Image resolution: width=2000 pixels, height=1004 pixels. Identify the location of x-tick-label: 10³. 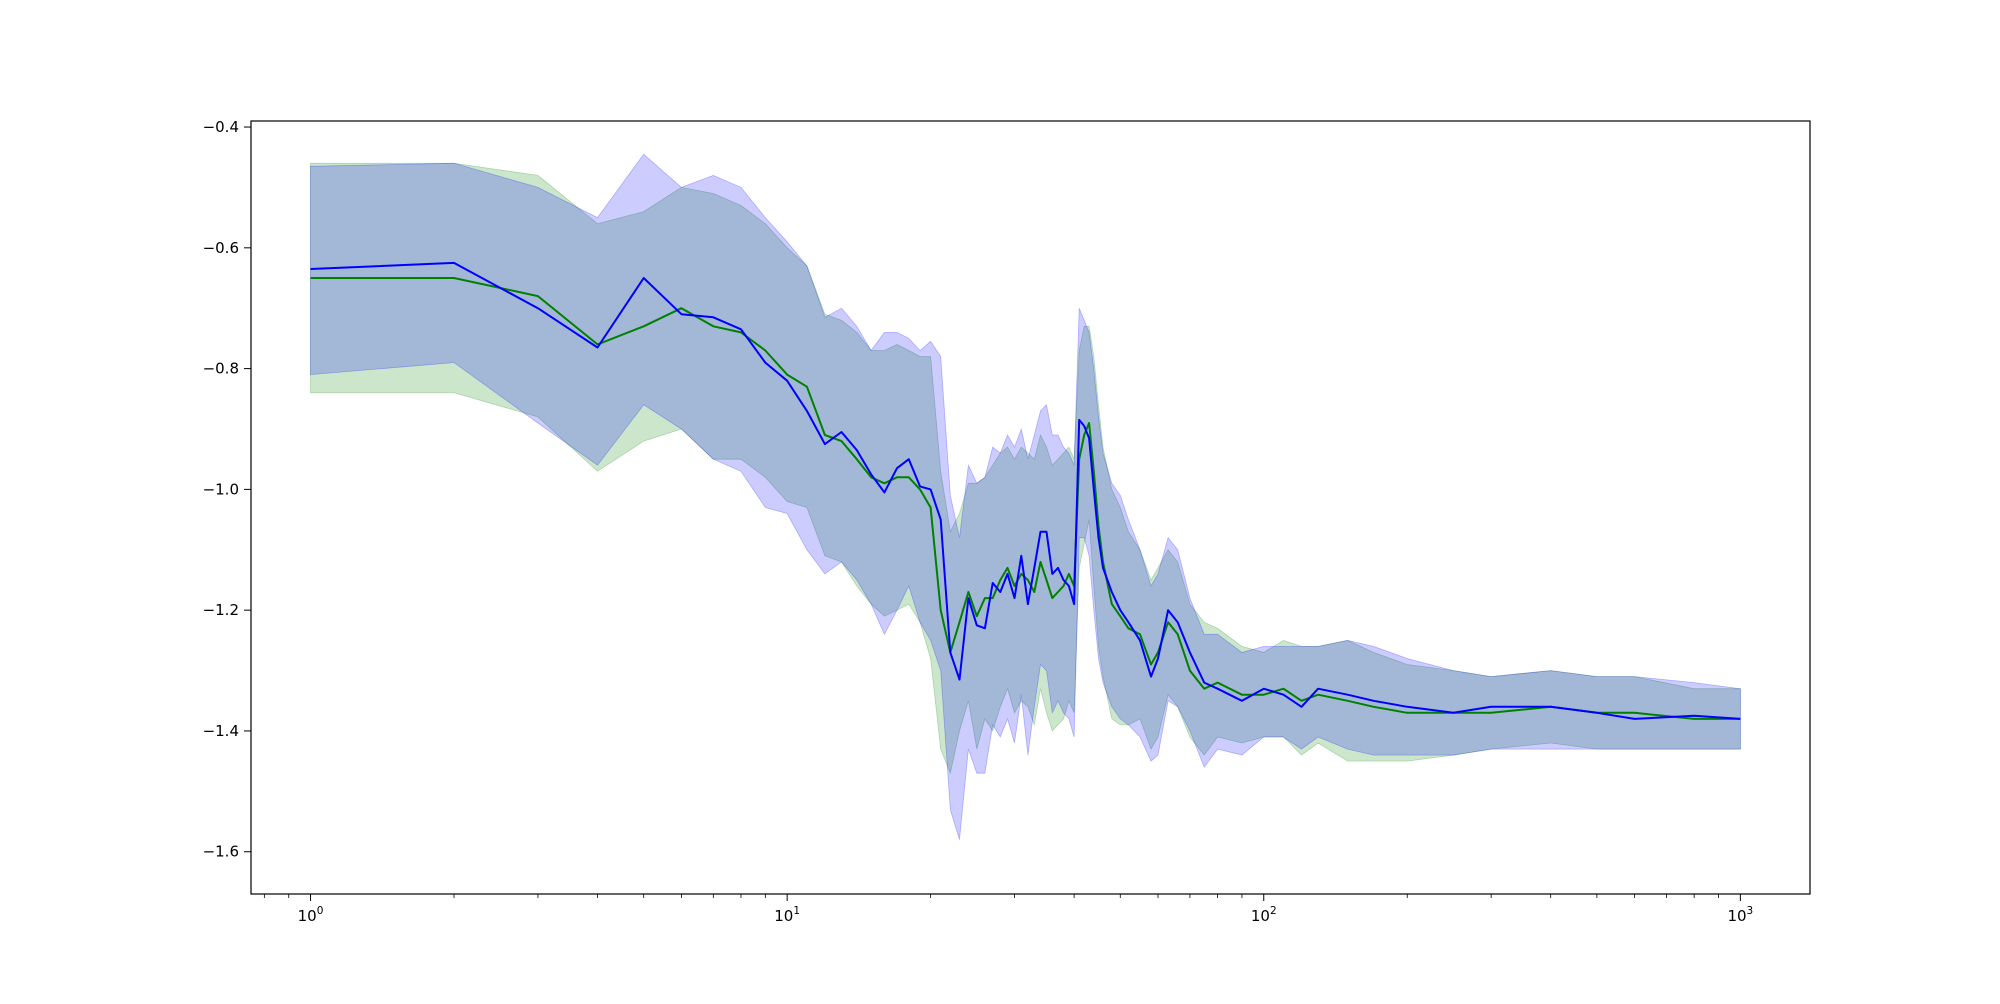
(1740, 915).